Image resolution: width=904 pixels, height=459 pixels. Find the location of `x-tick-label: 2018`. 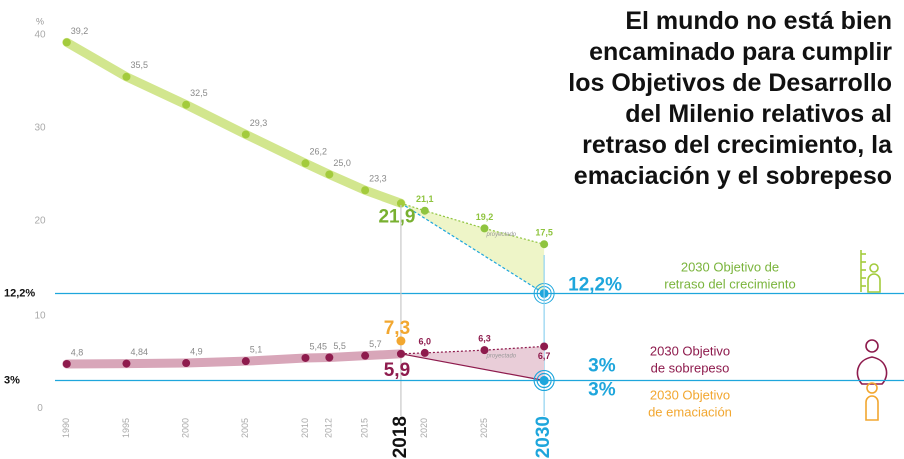

x-tick-label: 2018 is located at coordinates (400, 437).